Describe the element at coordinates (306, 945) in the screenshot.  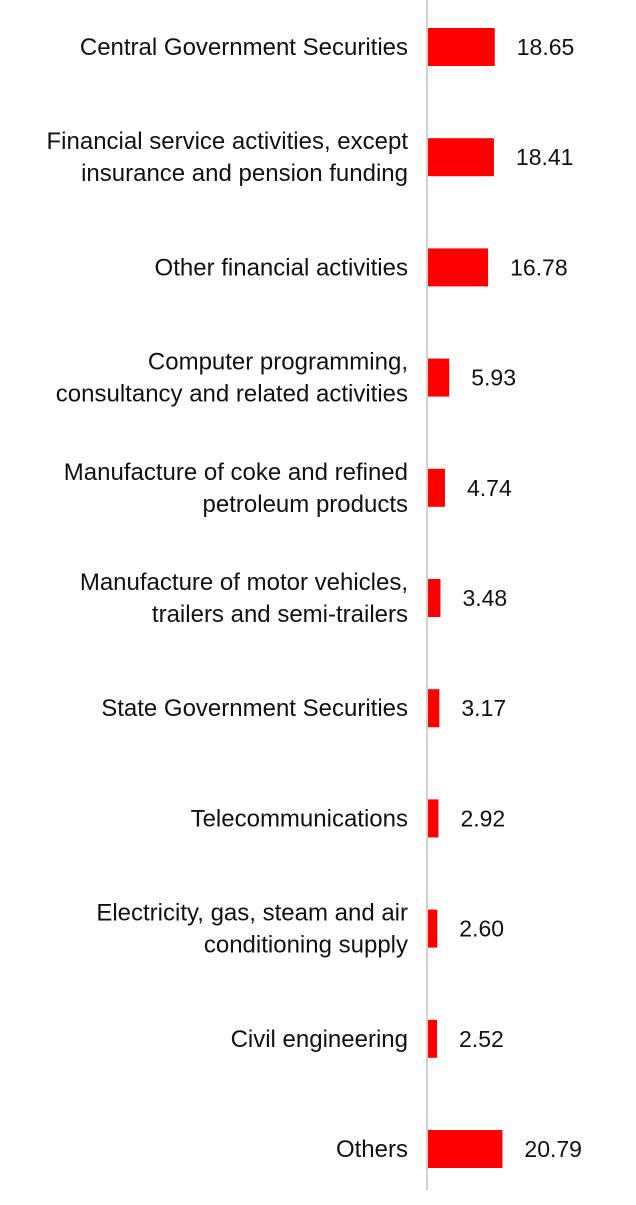
I see `category-label-line: conditioning supply` at that location.